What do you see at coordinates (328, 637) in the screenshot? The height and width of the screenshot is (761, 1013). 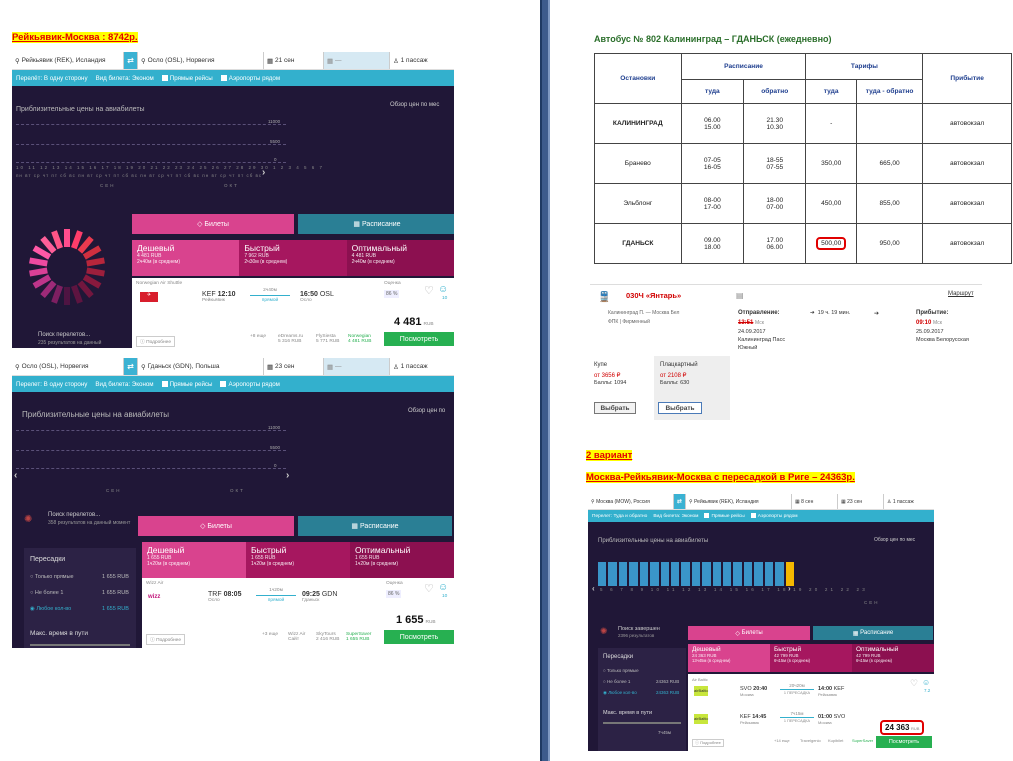 I see `offer-2: SkyTours 2 416 RUB` at bounding box center [328, 637].